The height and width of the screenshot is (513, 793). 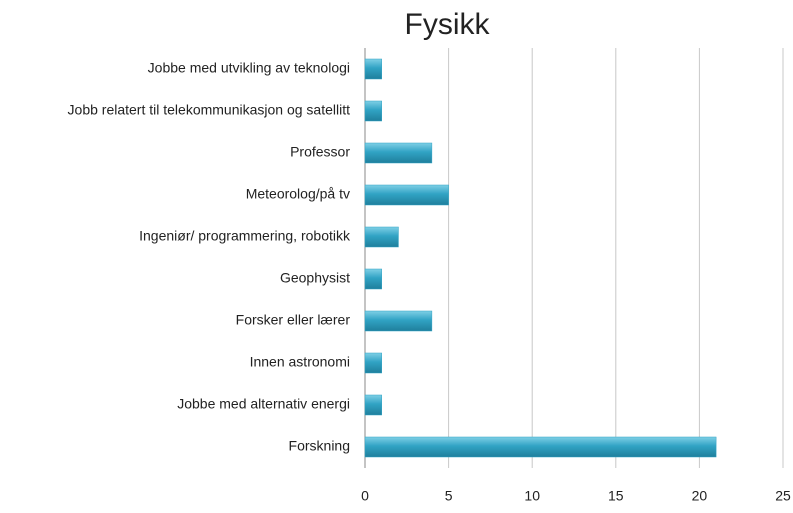 I want to click on chart-title: Fysikk, so click(x=448, y=24).